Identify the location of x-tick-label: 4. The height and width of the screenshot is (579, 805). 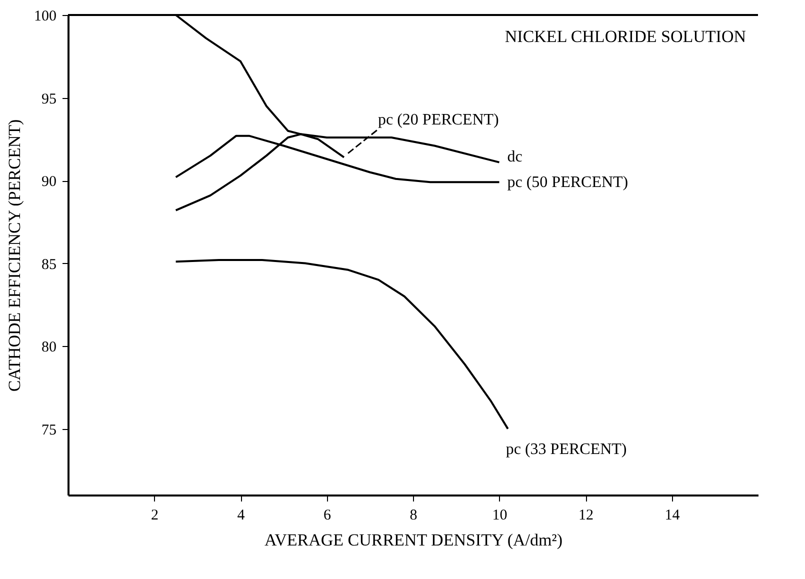
(241, 516).